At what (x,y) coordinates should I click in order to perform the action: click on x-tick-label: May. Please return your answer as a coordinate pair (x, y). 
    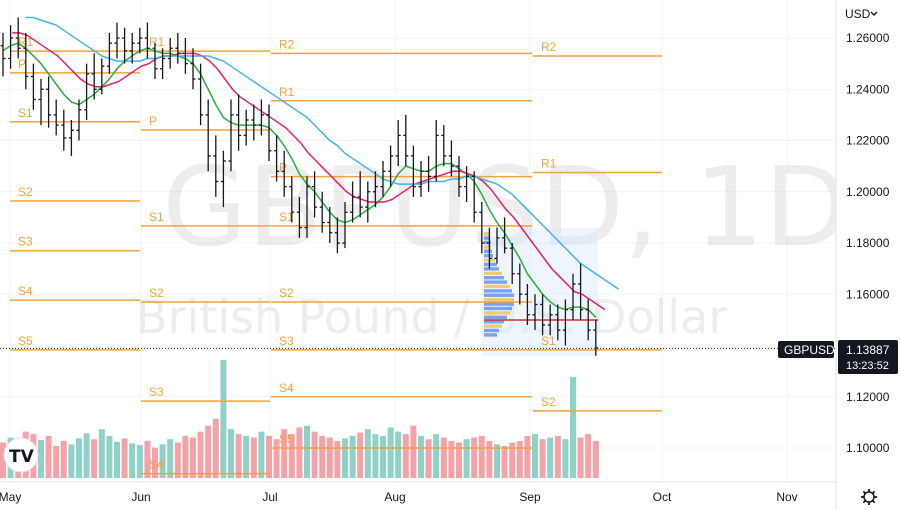
    Looking at the image, I should click on (10, 497).